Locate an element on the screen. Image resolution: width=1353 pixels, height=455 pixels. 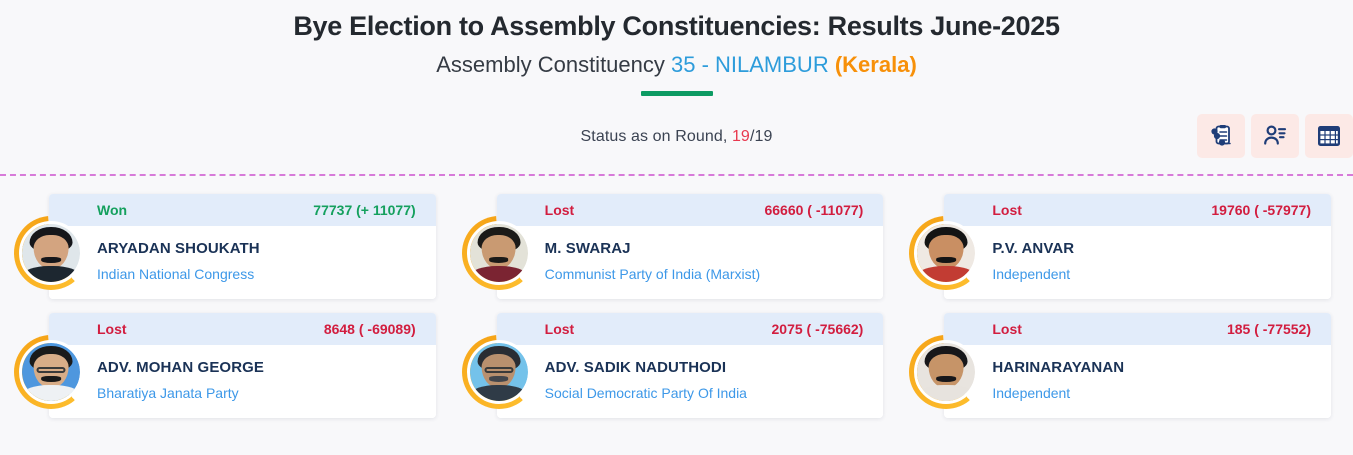
vote-count: 19760 ( -57977) is located at coordinates (1261, 210).